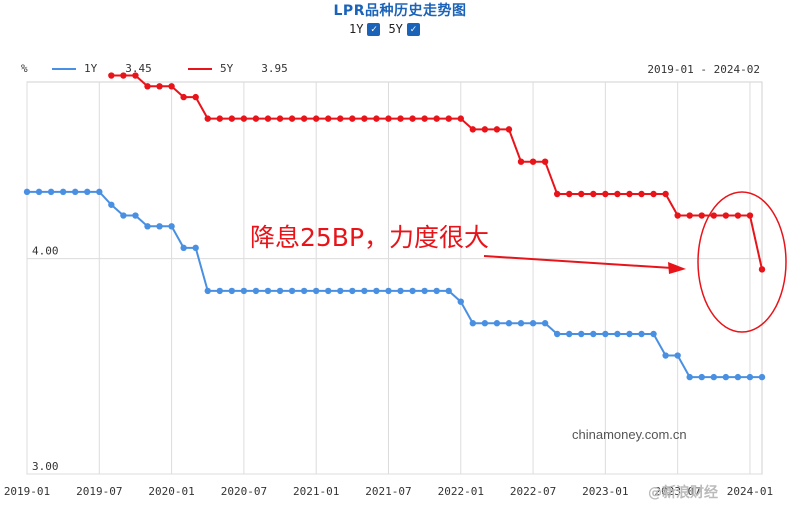  What do you see at coordinates (99, 491) in the screenshot?
I see `x-tick-label: 2019-07` at bounding box center [99, 491].